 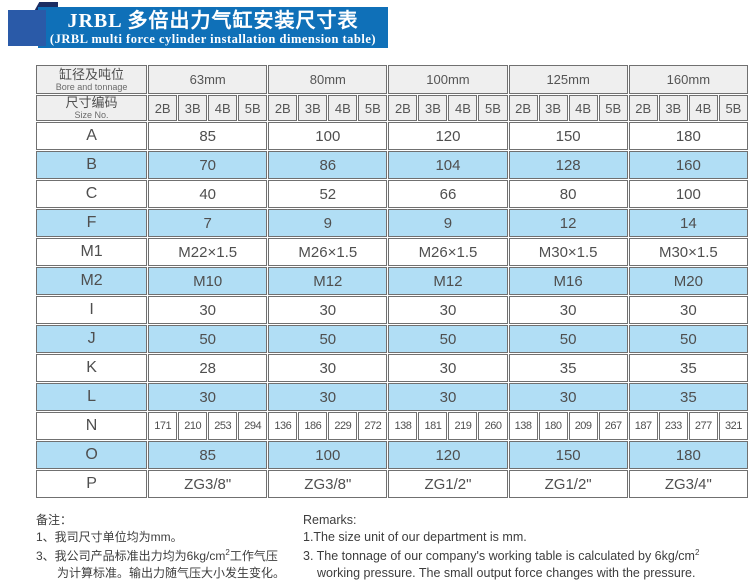 I want to click on table-cell: M12, so click(x=448, y=281).